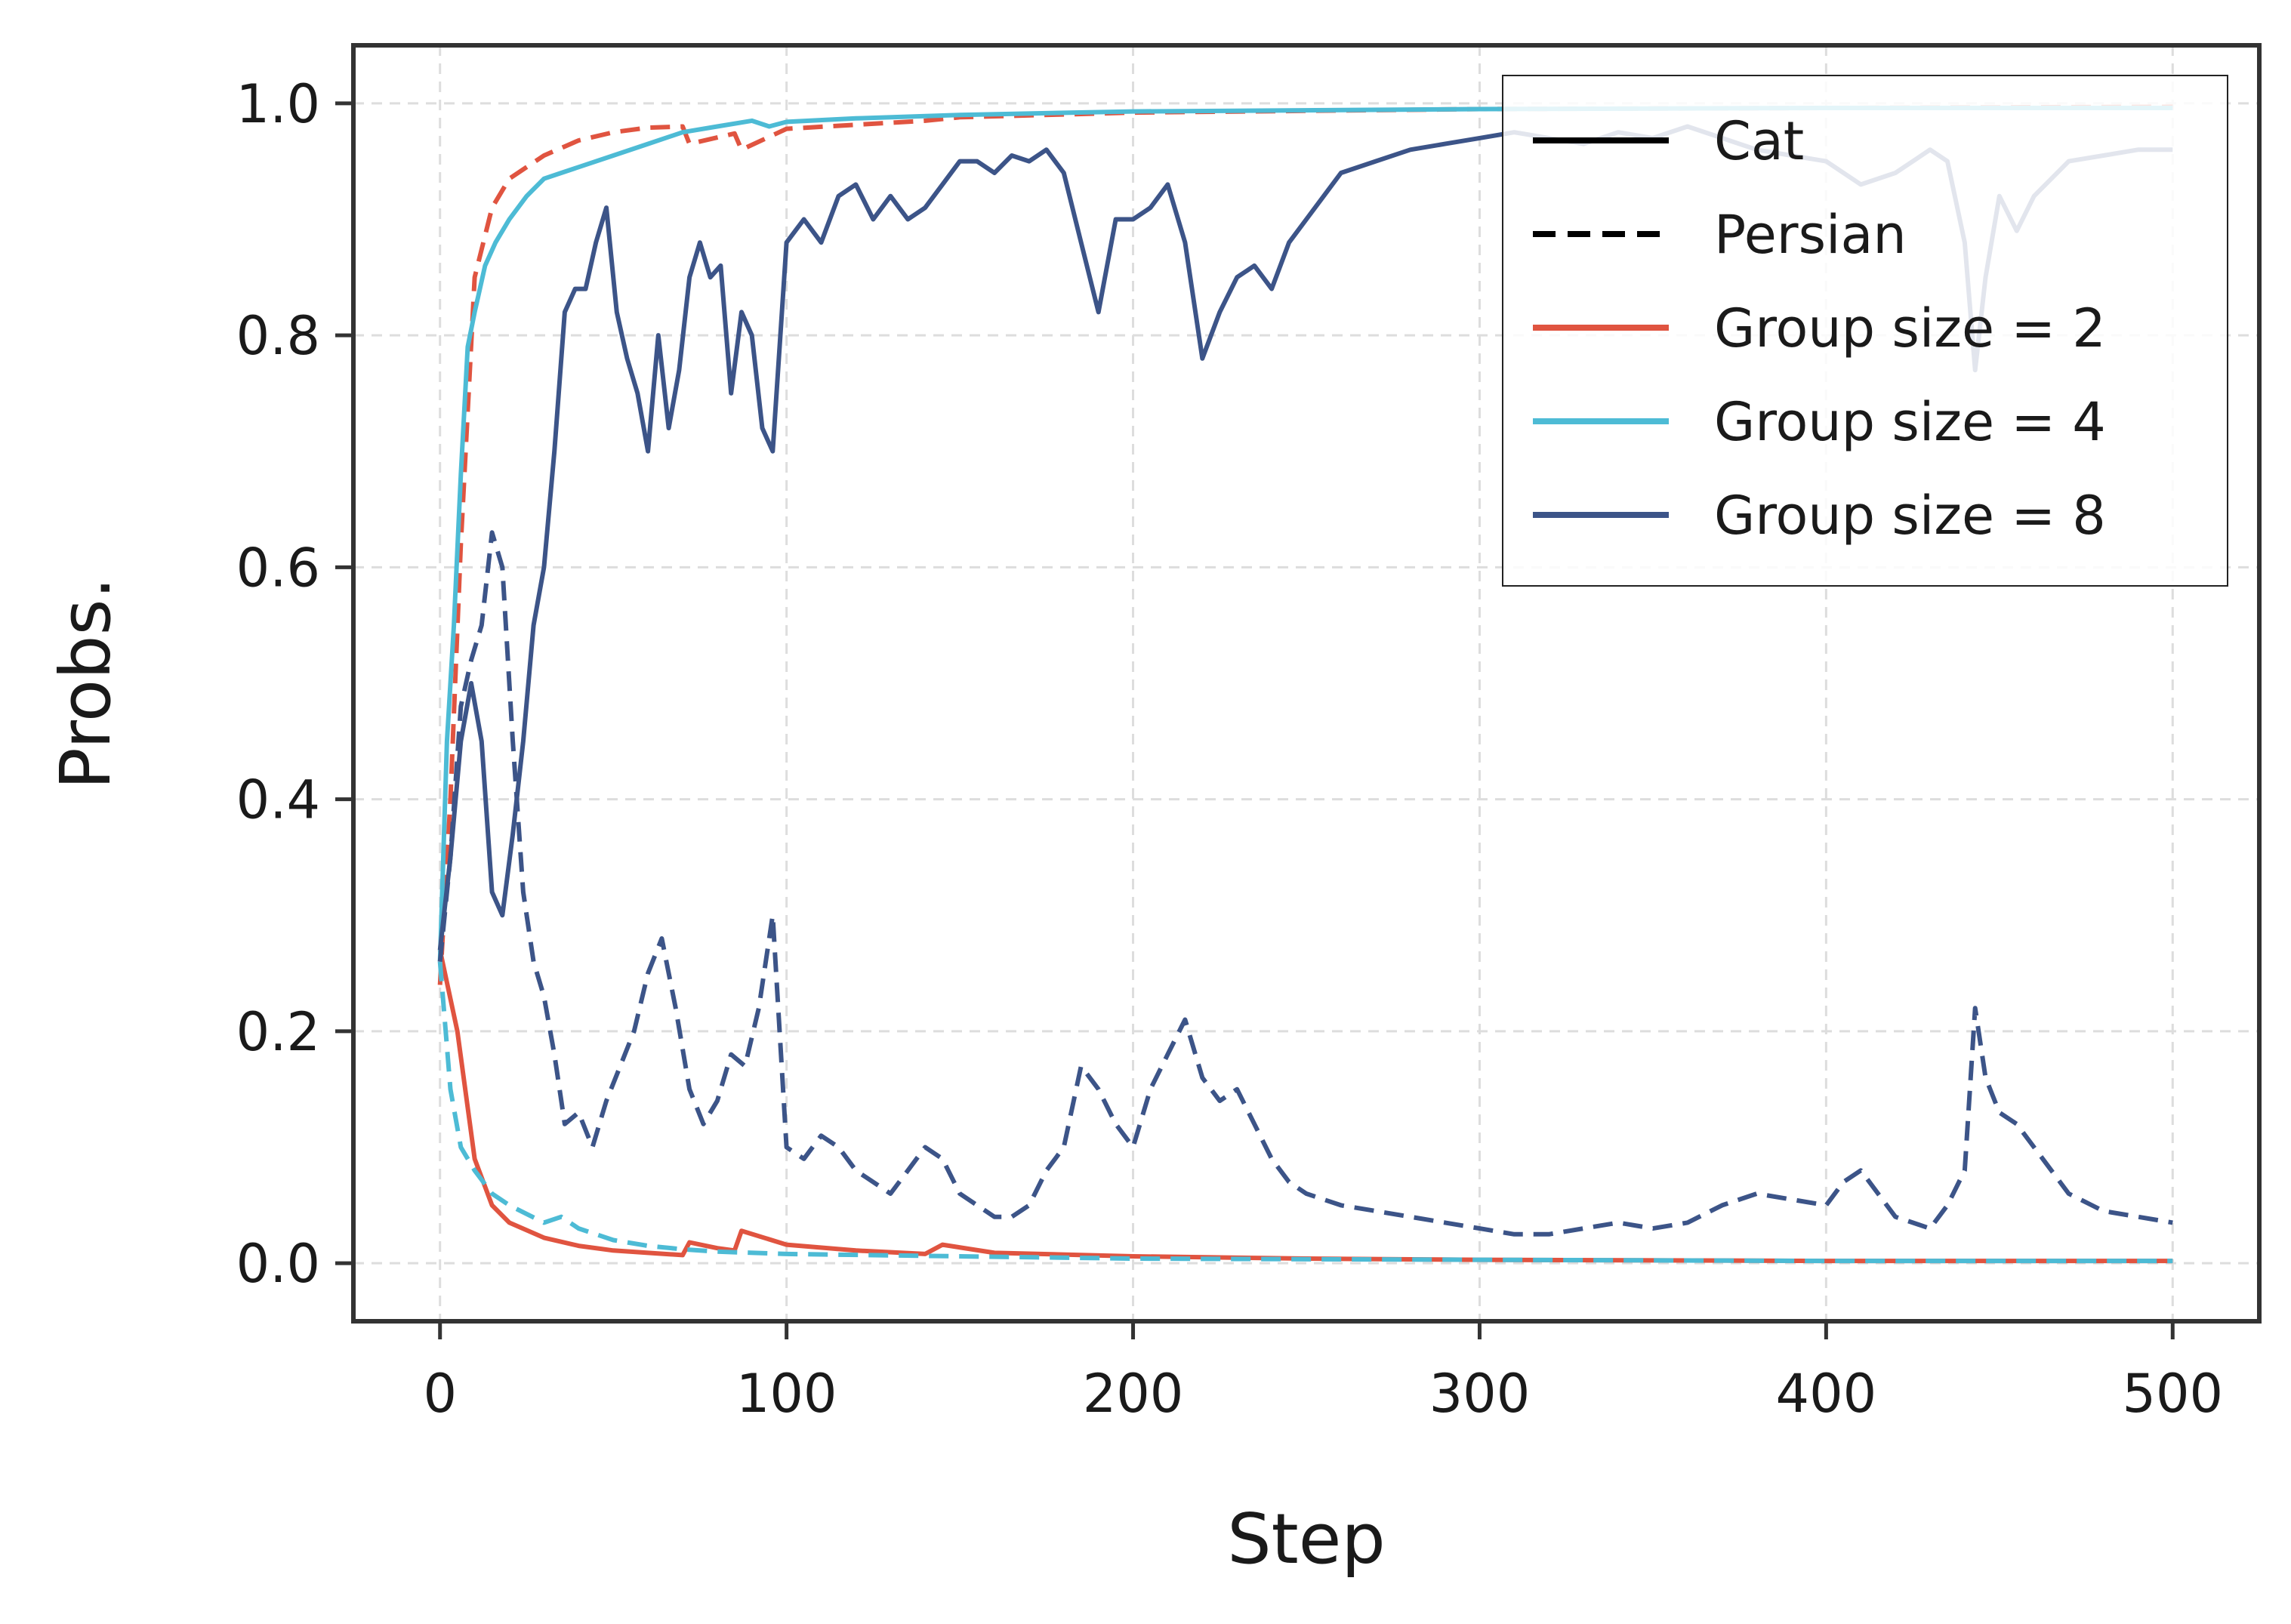 This screenshot has width=2291, height=1624. Describe the element at coordinates (278, 568) in the screenshot. I see `y-tick-label-3: 0.6` at that location.